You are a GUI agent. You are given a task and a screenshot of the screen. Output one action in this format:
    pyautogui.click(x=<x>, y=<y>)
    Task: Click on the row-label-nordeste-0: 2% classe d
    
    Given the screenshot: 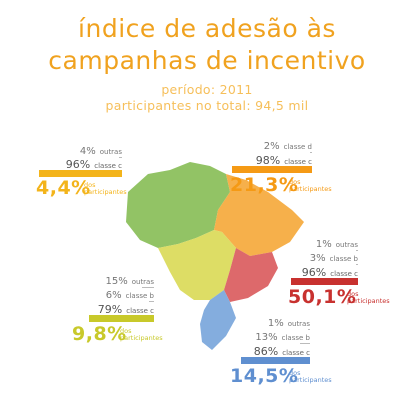 What is the action you would take?
    pyautogui.click(x=288, y=147)
    